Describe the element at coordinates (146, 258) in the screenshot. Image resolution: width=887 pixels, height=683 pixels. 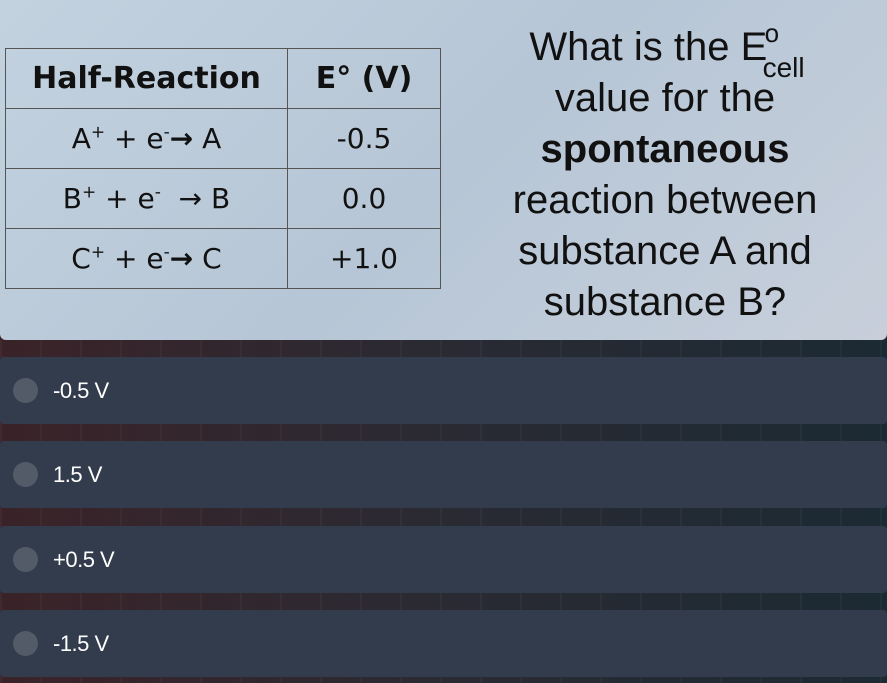
I see `half-reaction: C+ + e-→ C` at that location.